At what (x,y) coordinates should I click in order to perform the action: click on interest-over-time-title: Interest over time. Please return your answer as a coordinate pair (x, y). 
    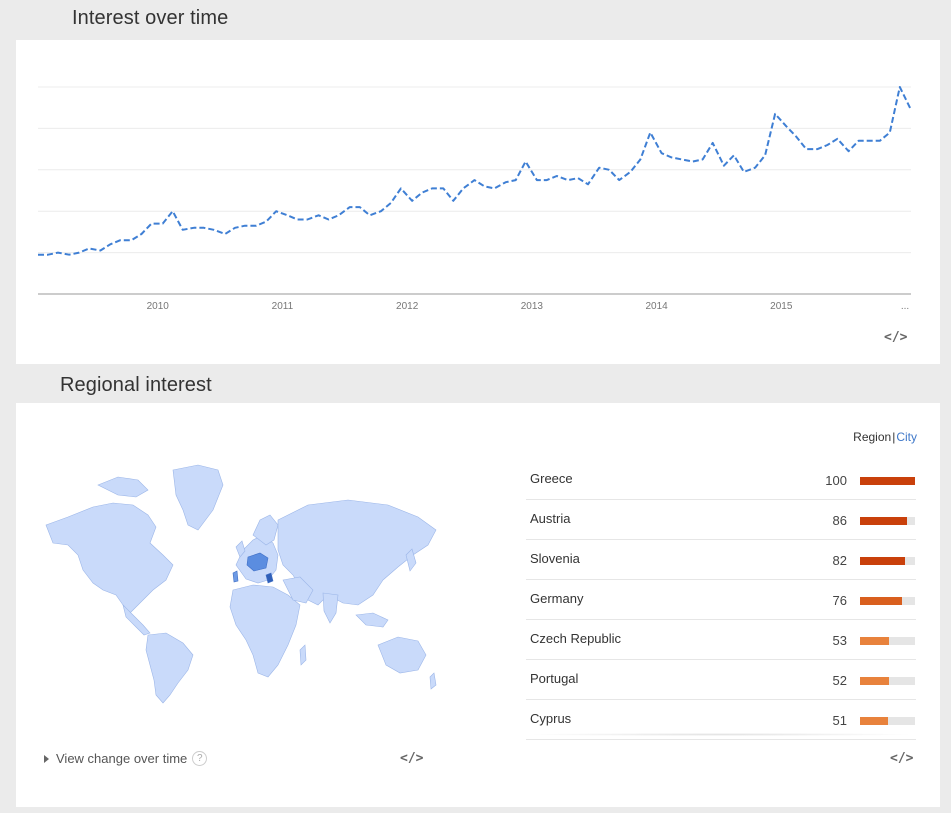
    Looking at the image, I should click on (150, 18).